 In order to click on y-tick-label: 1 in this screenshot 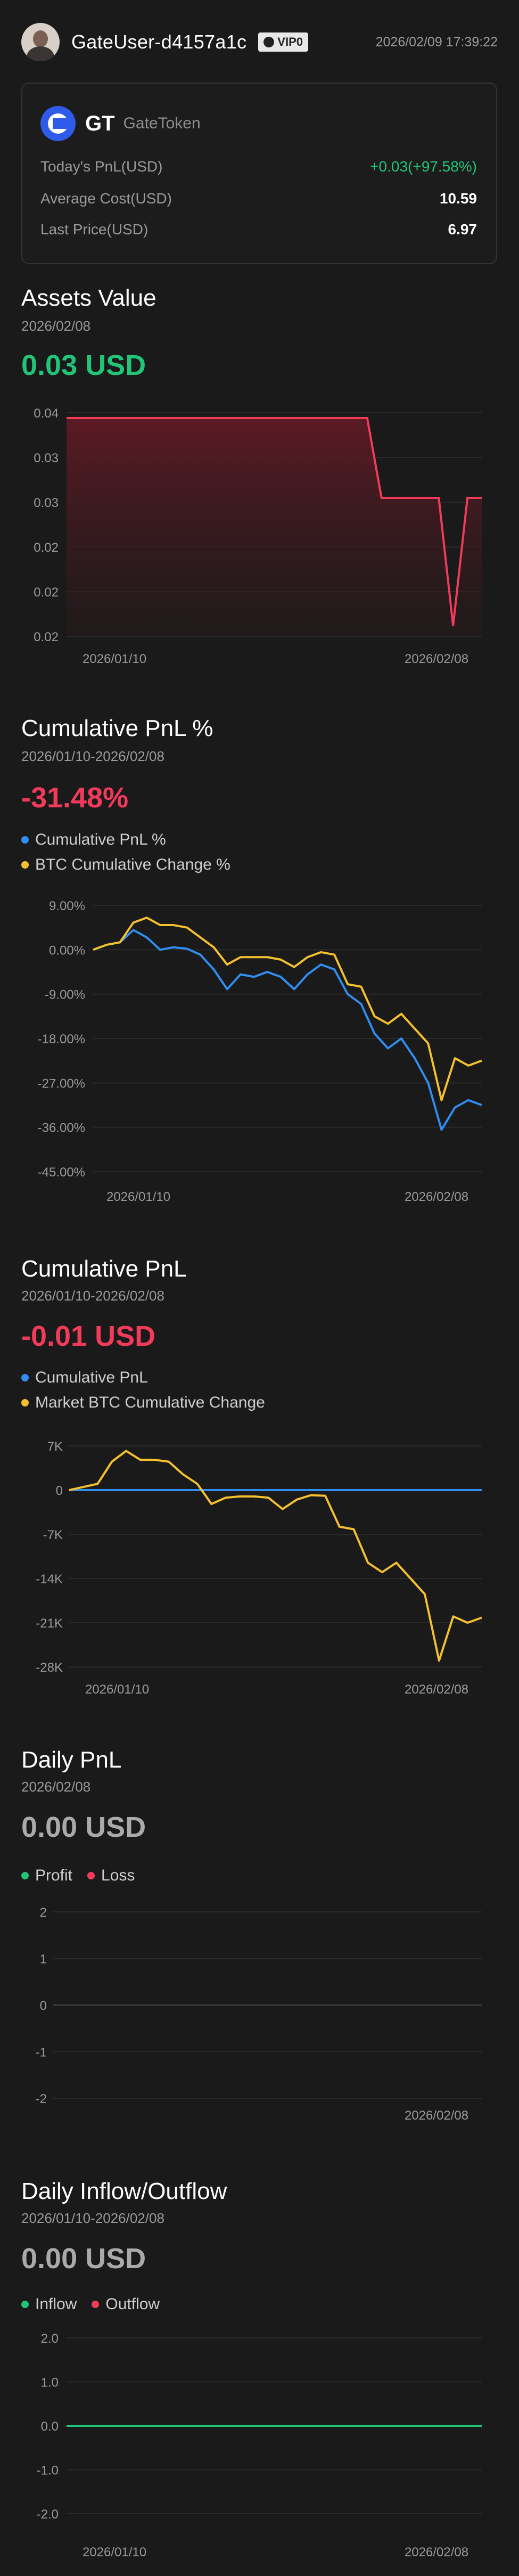, I will do `click(43, 1959)`.